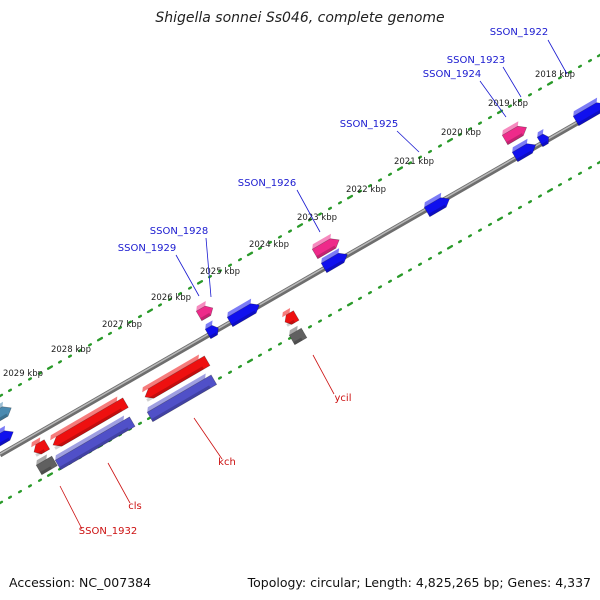 The height and width of the screenshot is (600, 600). I want to click on accession-text: Accession: NC_007384, so click(80, 582).